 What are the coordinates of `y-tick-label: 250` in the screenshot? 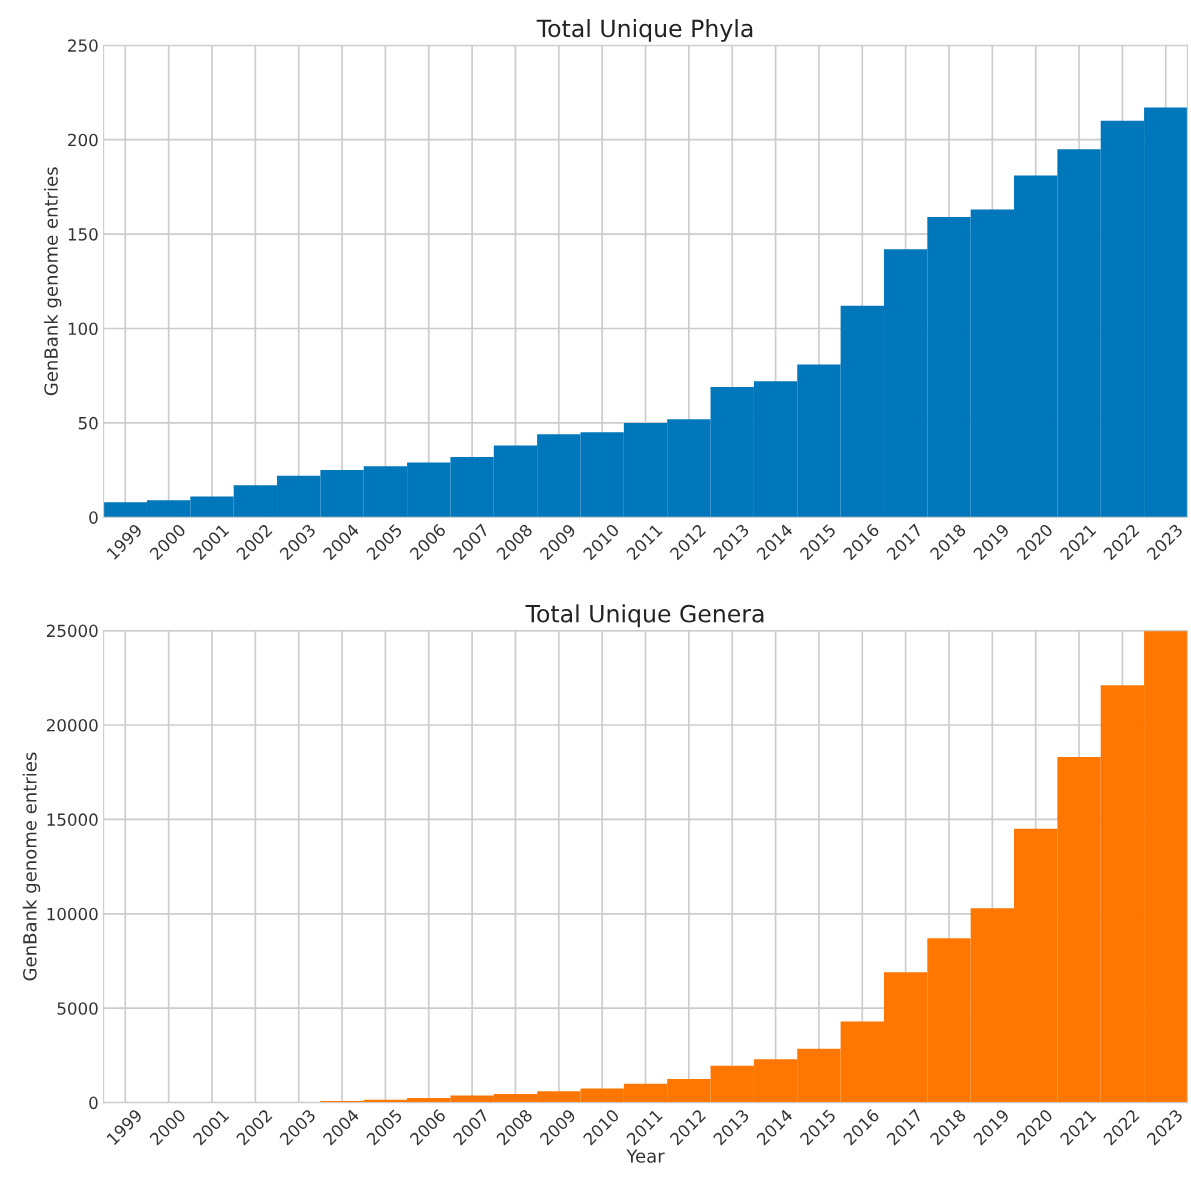 It's located at (83, 45).